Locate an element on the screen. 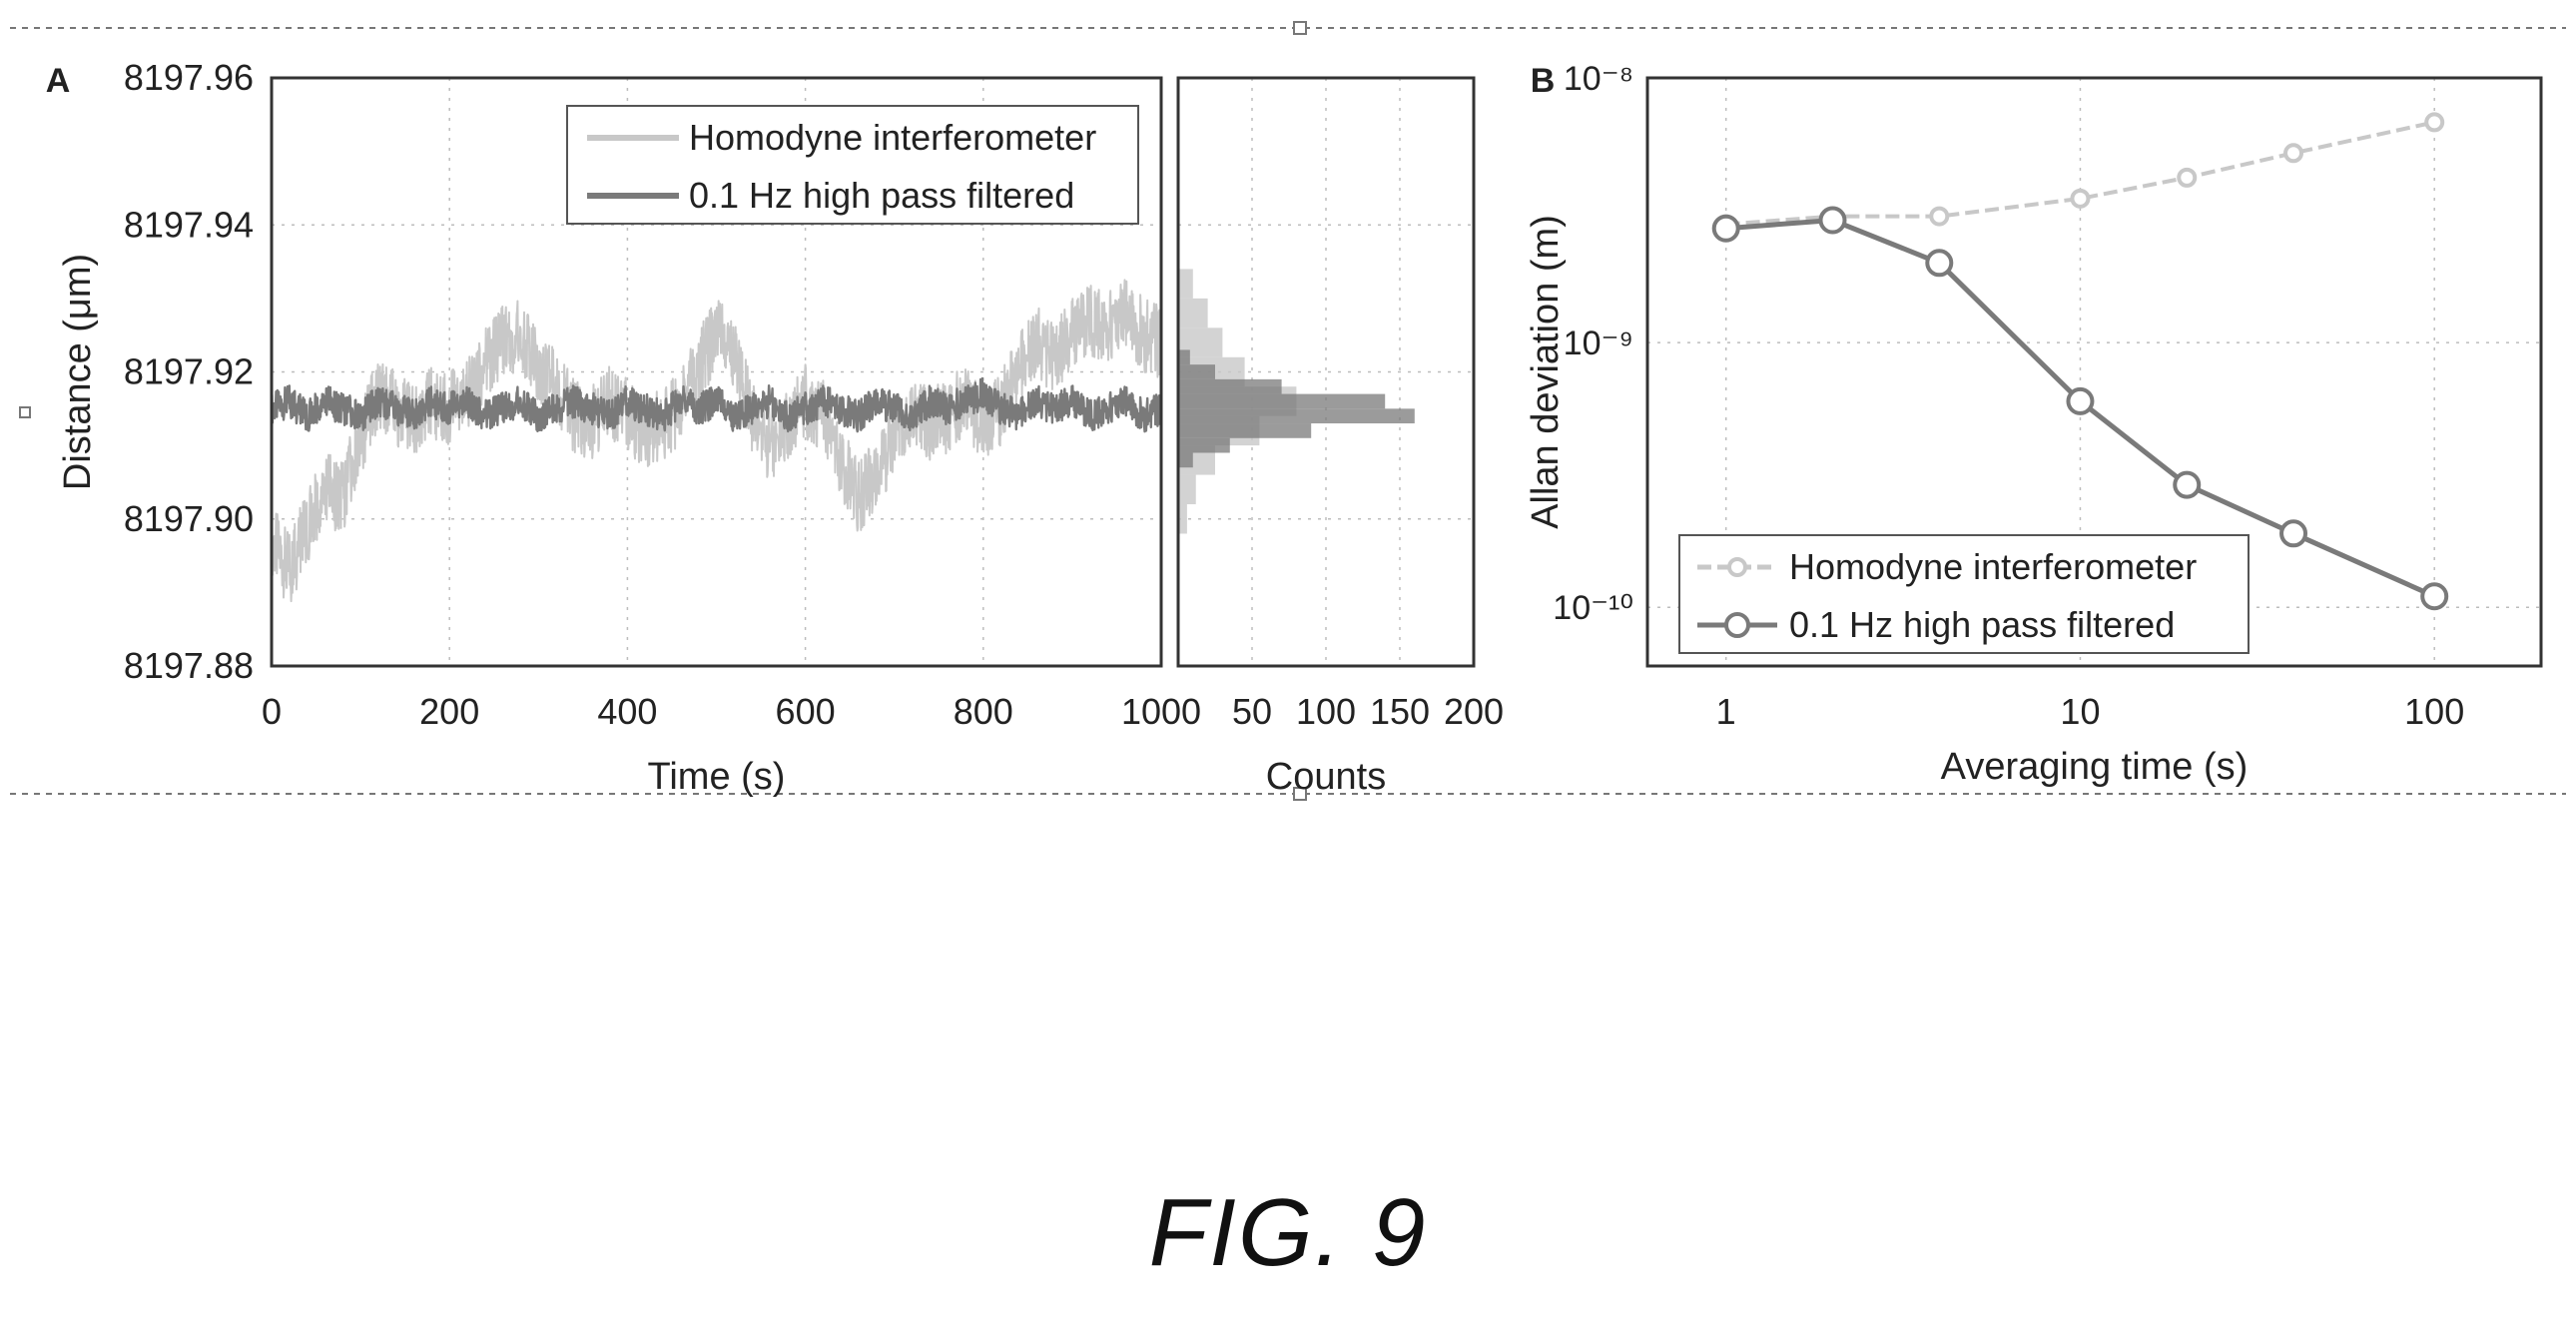 The height and width of the screenshot is (1321, 2576). legend-b-marker-filtered is located at coordinates (1737, 625).